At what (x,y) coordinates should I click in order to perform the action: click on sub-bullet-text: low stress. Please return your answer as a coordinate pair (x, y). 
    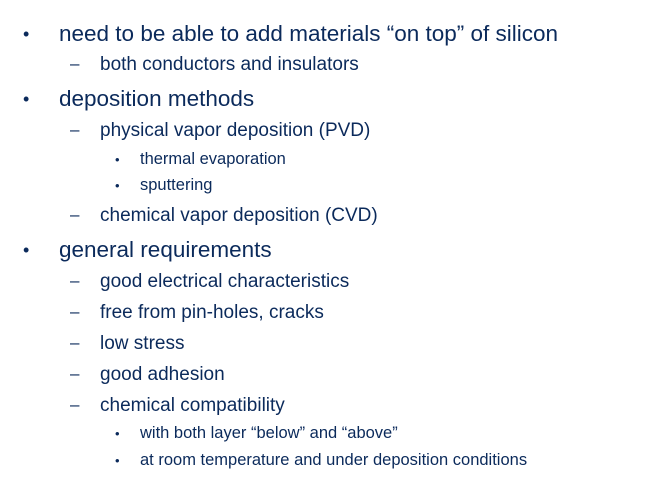
    Looking at the image, I should click on (142, 343).